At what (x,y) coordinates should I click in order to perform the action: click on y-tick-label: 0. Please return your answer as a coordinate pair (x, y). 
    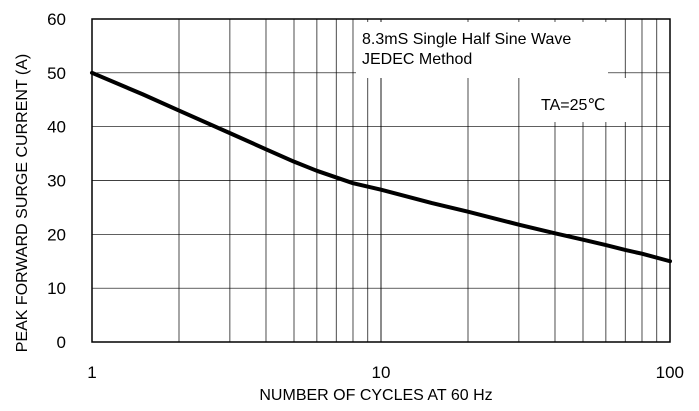
    Looking at the image, I should click on (61, 342).